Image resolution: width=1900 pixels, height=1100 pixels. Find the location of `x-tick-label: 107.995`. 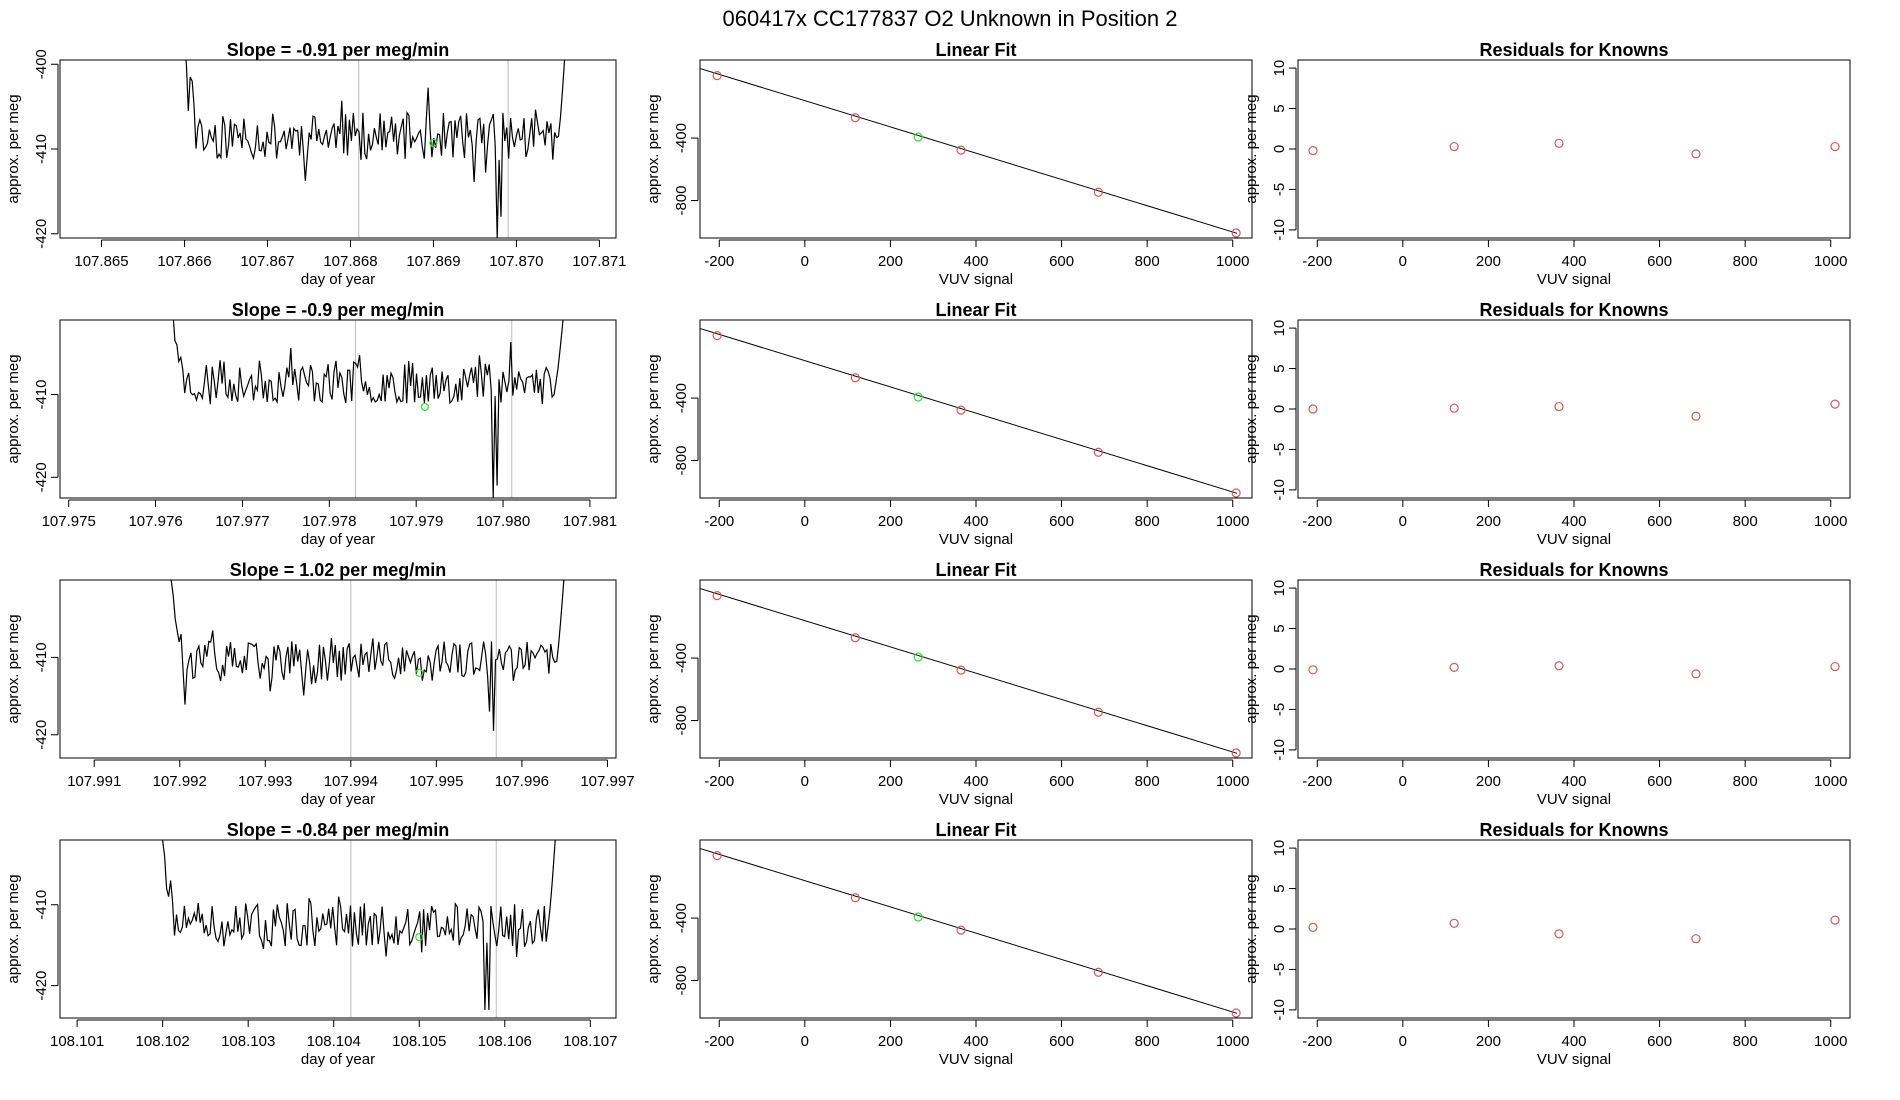

x-tick-label: 107.995 is located at coordinates (436, 781).